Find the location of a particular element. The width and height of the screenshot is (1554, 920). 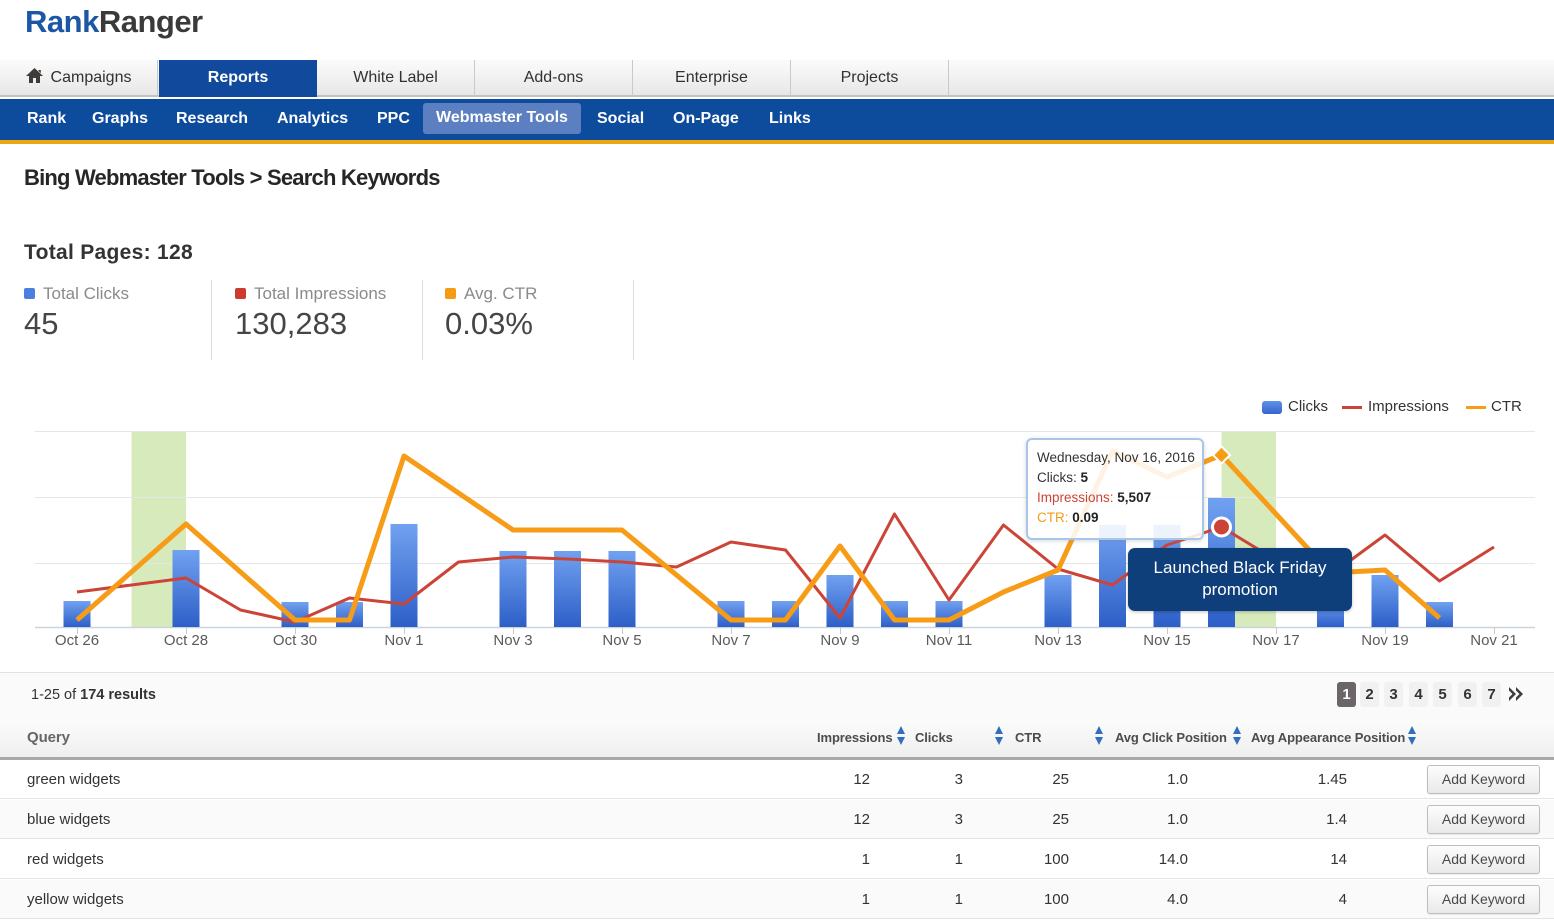

svg-text: Oct 26 is located at coordinates (77, 640).